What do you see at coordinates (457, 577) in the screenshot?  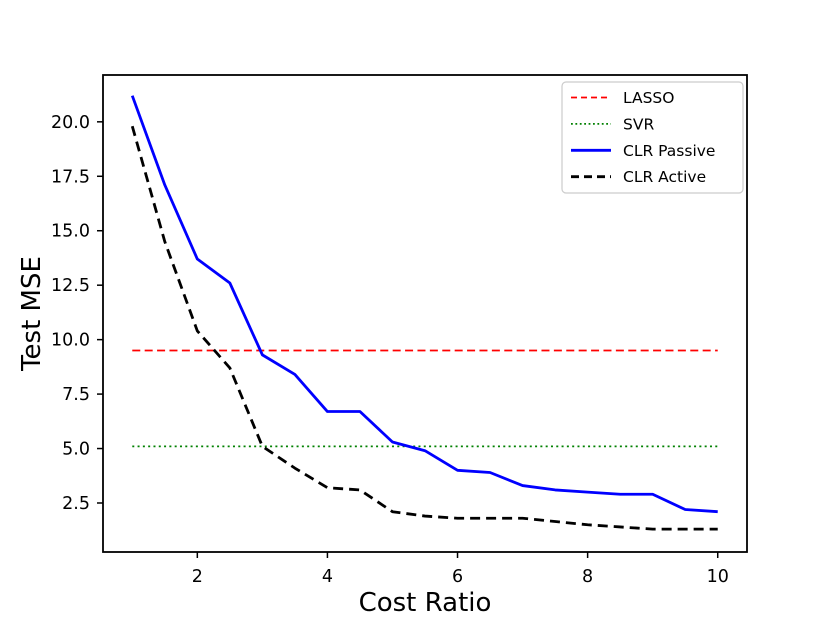 I see `x-axis-tick-label: 6` at bounding box center [457, 577].